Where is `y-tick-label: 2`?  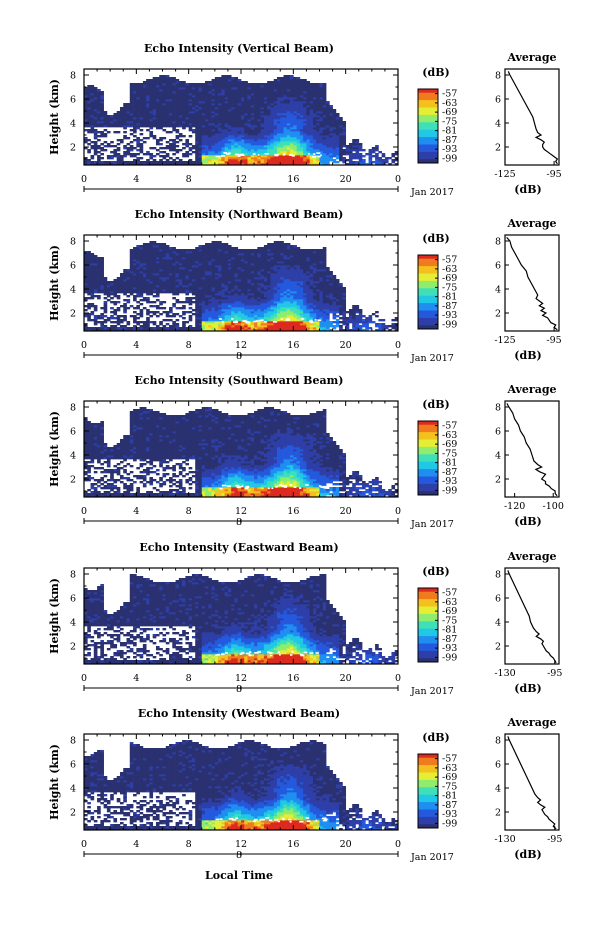
y-tick-label: 2 is located at coordinates (73, 148).